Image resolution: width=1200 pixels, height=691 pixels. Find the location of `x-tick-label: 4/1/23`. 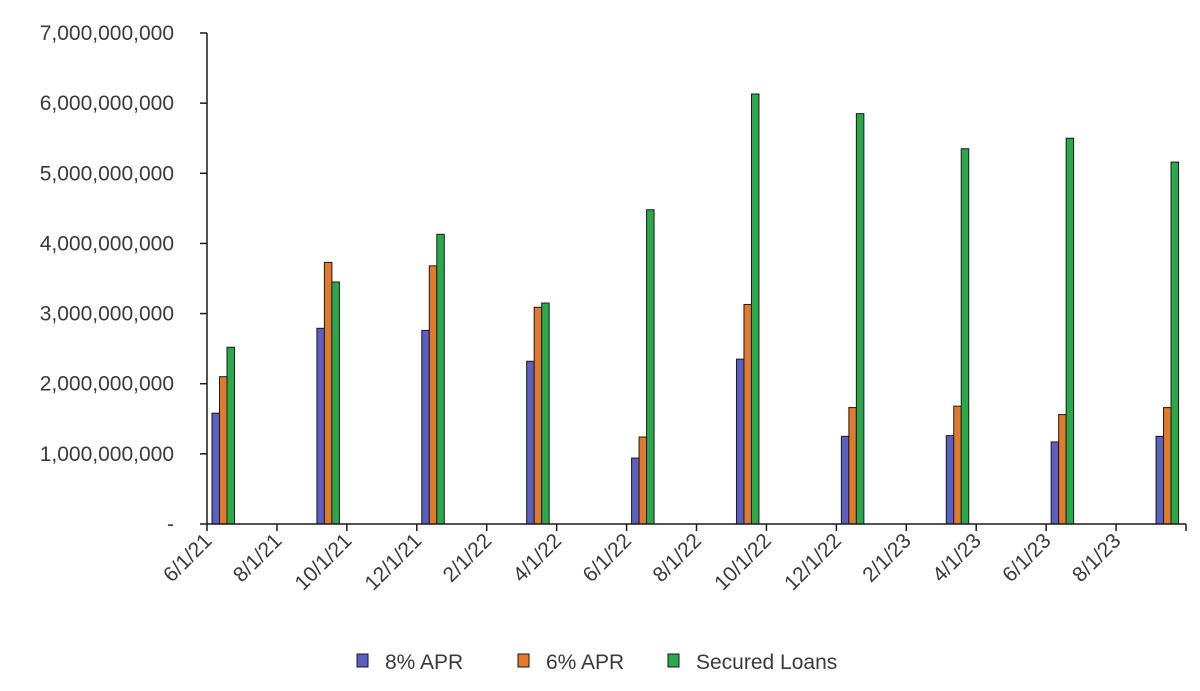

x-tick-label: 4/1/23 is located at coordinates (957, 558).